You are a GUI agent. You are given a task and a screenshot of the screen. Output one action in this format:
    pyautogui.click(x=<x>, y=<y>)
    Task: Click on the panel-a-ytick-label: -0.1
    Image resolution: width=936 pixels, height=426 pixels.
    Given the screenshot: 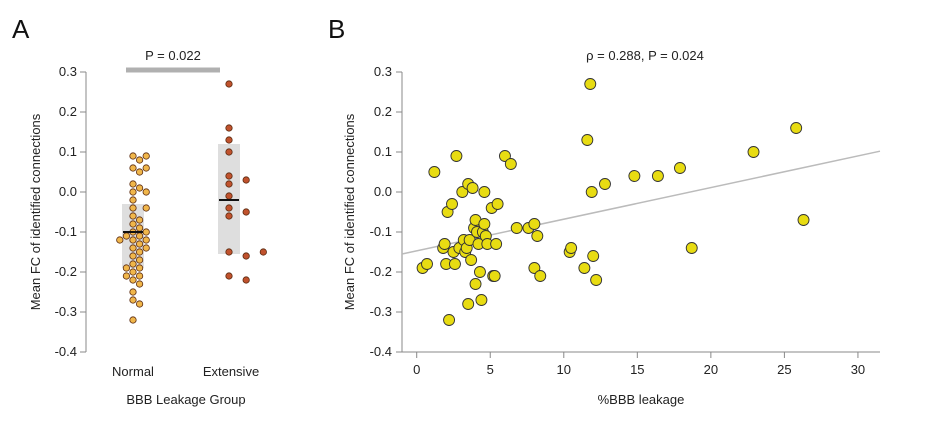 What is the action you would take?
    pyautogui.click(x=66, y=231)
    